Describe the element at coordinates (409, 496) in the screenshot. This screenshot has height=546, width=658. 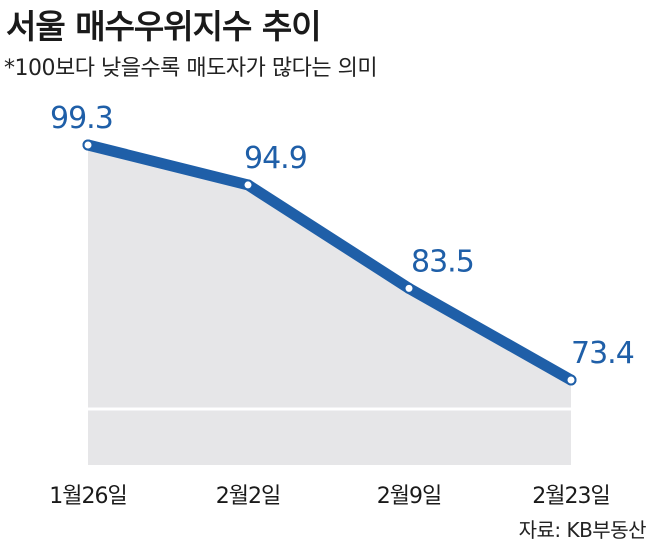
I see `x-tick-label-3: 2월9일` at that location.